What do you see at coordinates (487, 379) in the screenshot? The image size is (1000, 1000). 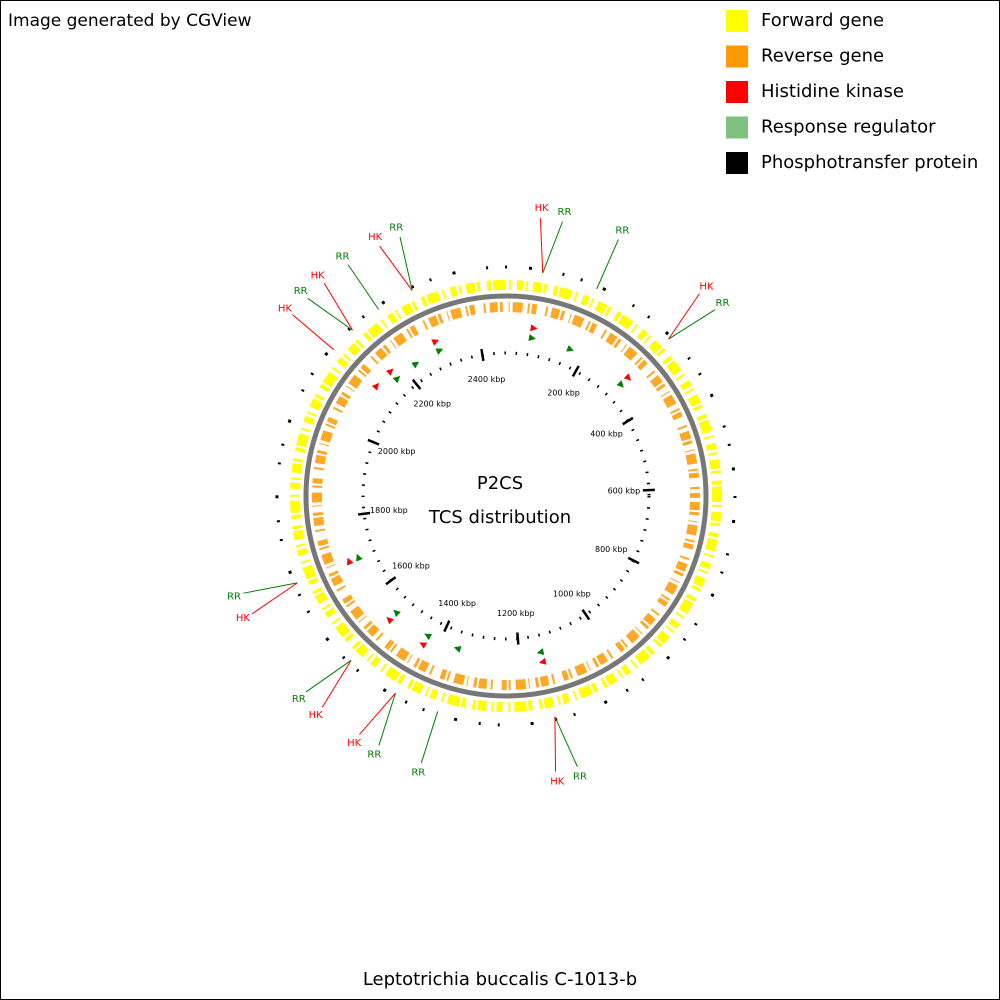 I see `tick-label: 2400 kbp` at bounding box center [487, 379].